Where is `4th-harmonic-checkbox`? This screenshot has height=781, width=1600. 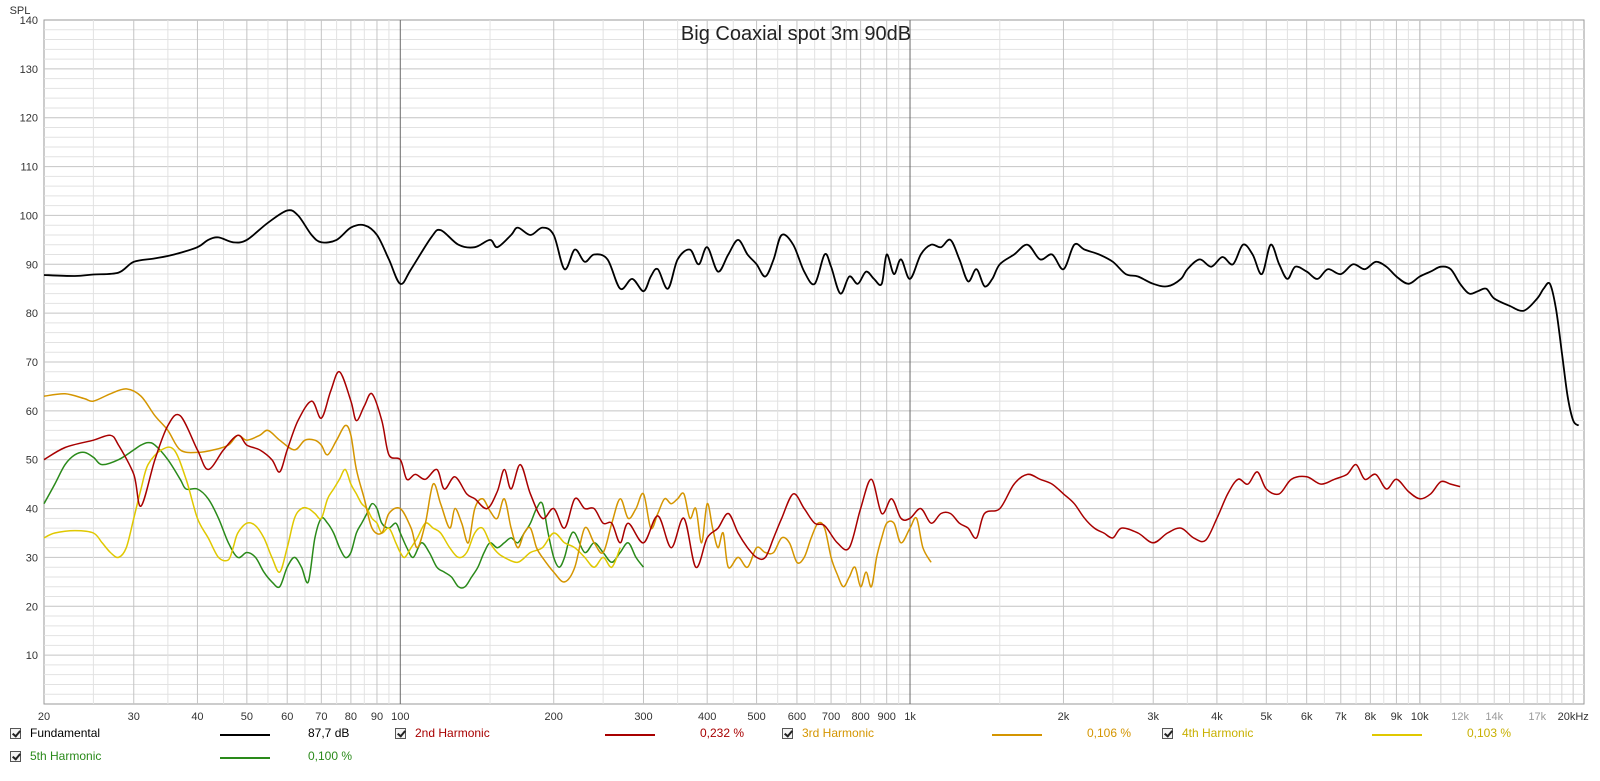
4th-harmonic-checkbox is located at coordinates (1167, 733).